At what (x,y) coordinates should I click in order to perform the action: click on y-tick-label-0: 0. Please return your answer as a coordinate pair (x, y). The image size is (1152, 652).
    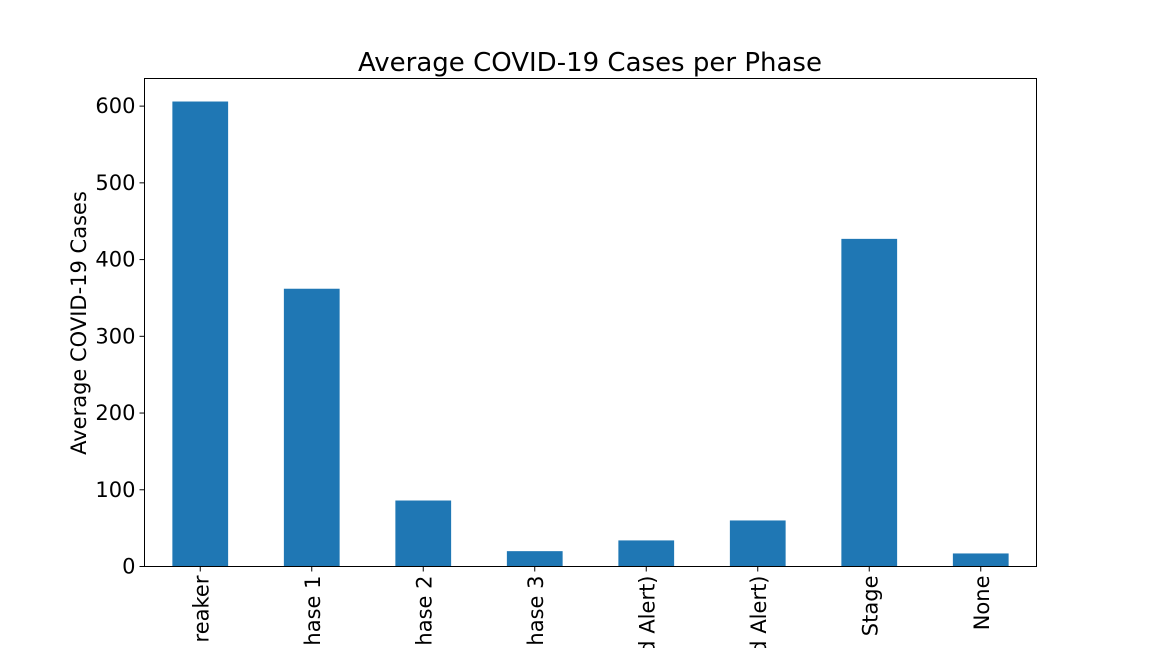
    Looking at the image, I should click on (128, 567).